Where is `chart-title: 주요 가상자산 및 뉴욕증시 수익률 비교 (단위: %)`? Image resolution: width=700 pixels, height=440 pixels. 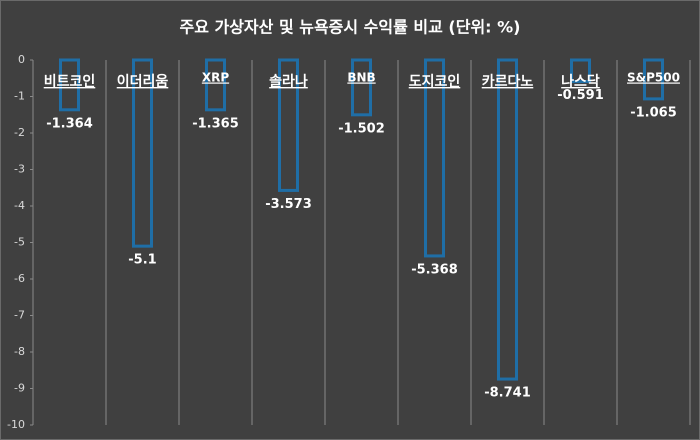 chart-title: 주요 가상자산 및 뉴욕증시 수익률 비교 (단위: %) is located at coordinates (349, 27).